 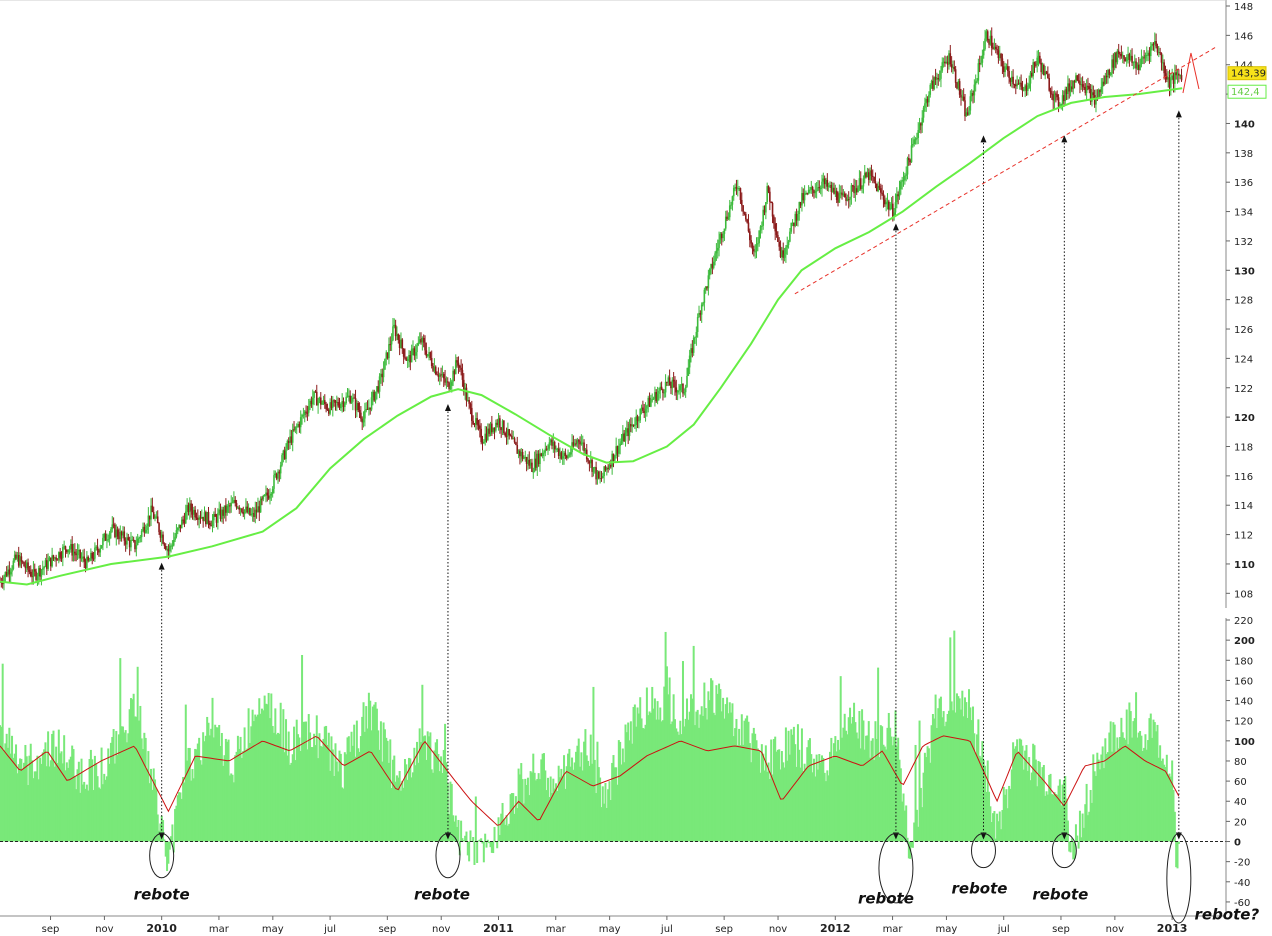 I want to click on osc-y-tick-label: 140, so click(x=1243, y=702).